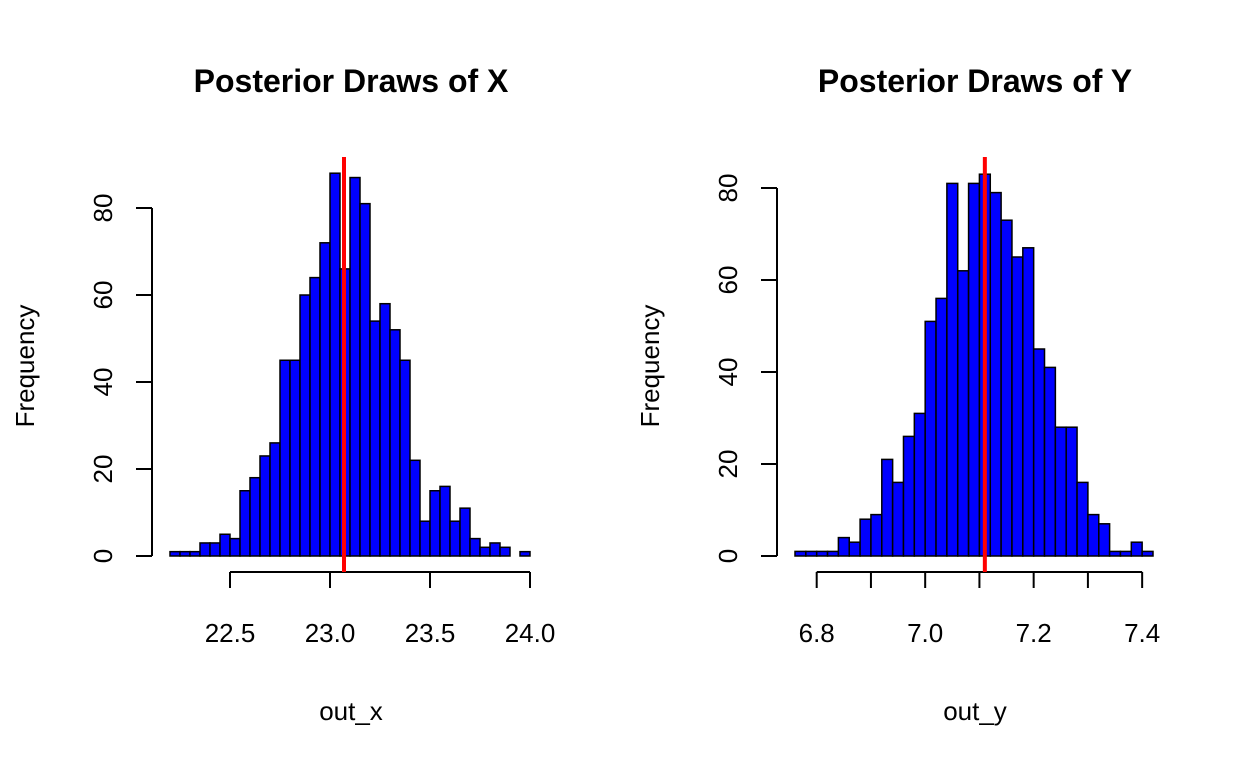 Image resolution: width=1248 pixels, height=768 pixels. I want to click on x-axis-x: 22.5 23.0 23.5 24.0, so click(380, 609).